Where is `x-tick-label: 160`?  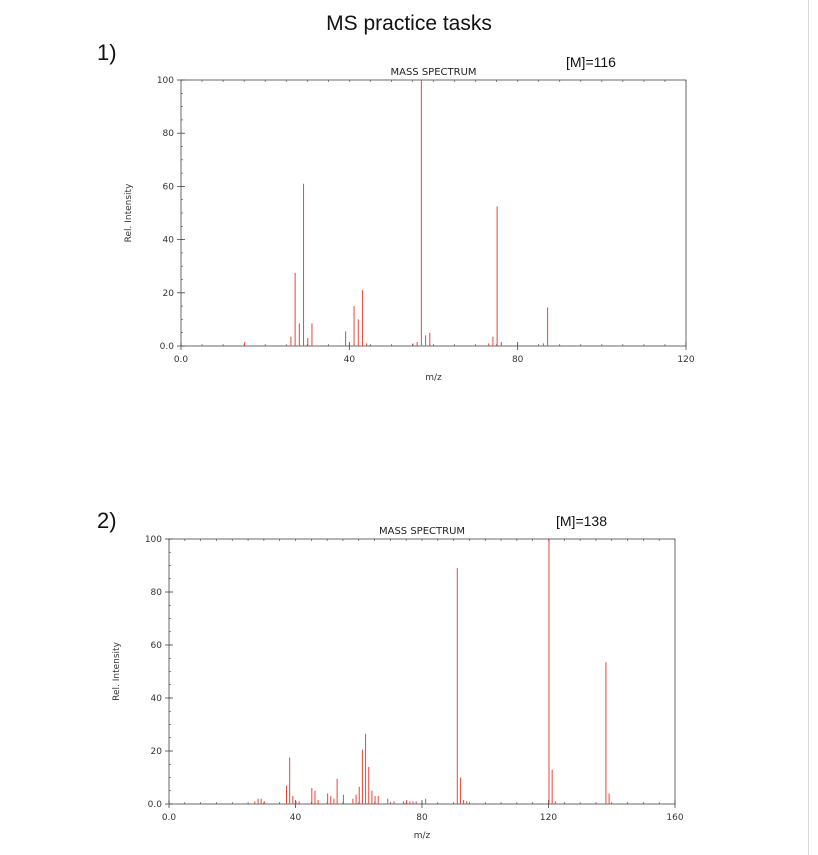
x-tick-label: 160 is located at coordinates (674, 818).